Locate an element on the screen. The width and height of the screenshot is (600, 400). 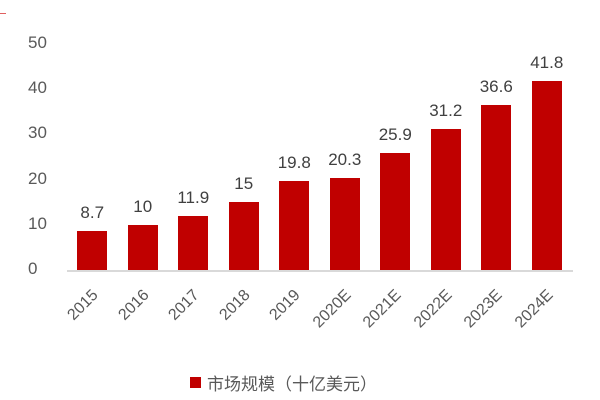
y-tick-label: 30 is located at coordinates (37, 133).